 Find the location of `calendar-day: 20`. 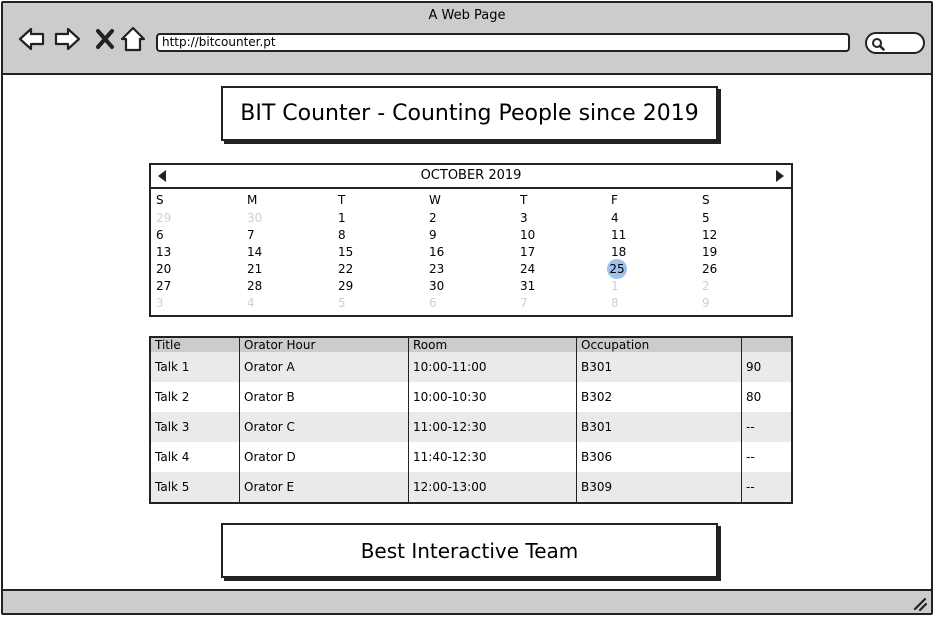

calendar-day: 20 is located at coordinates (164, 269).